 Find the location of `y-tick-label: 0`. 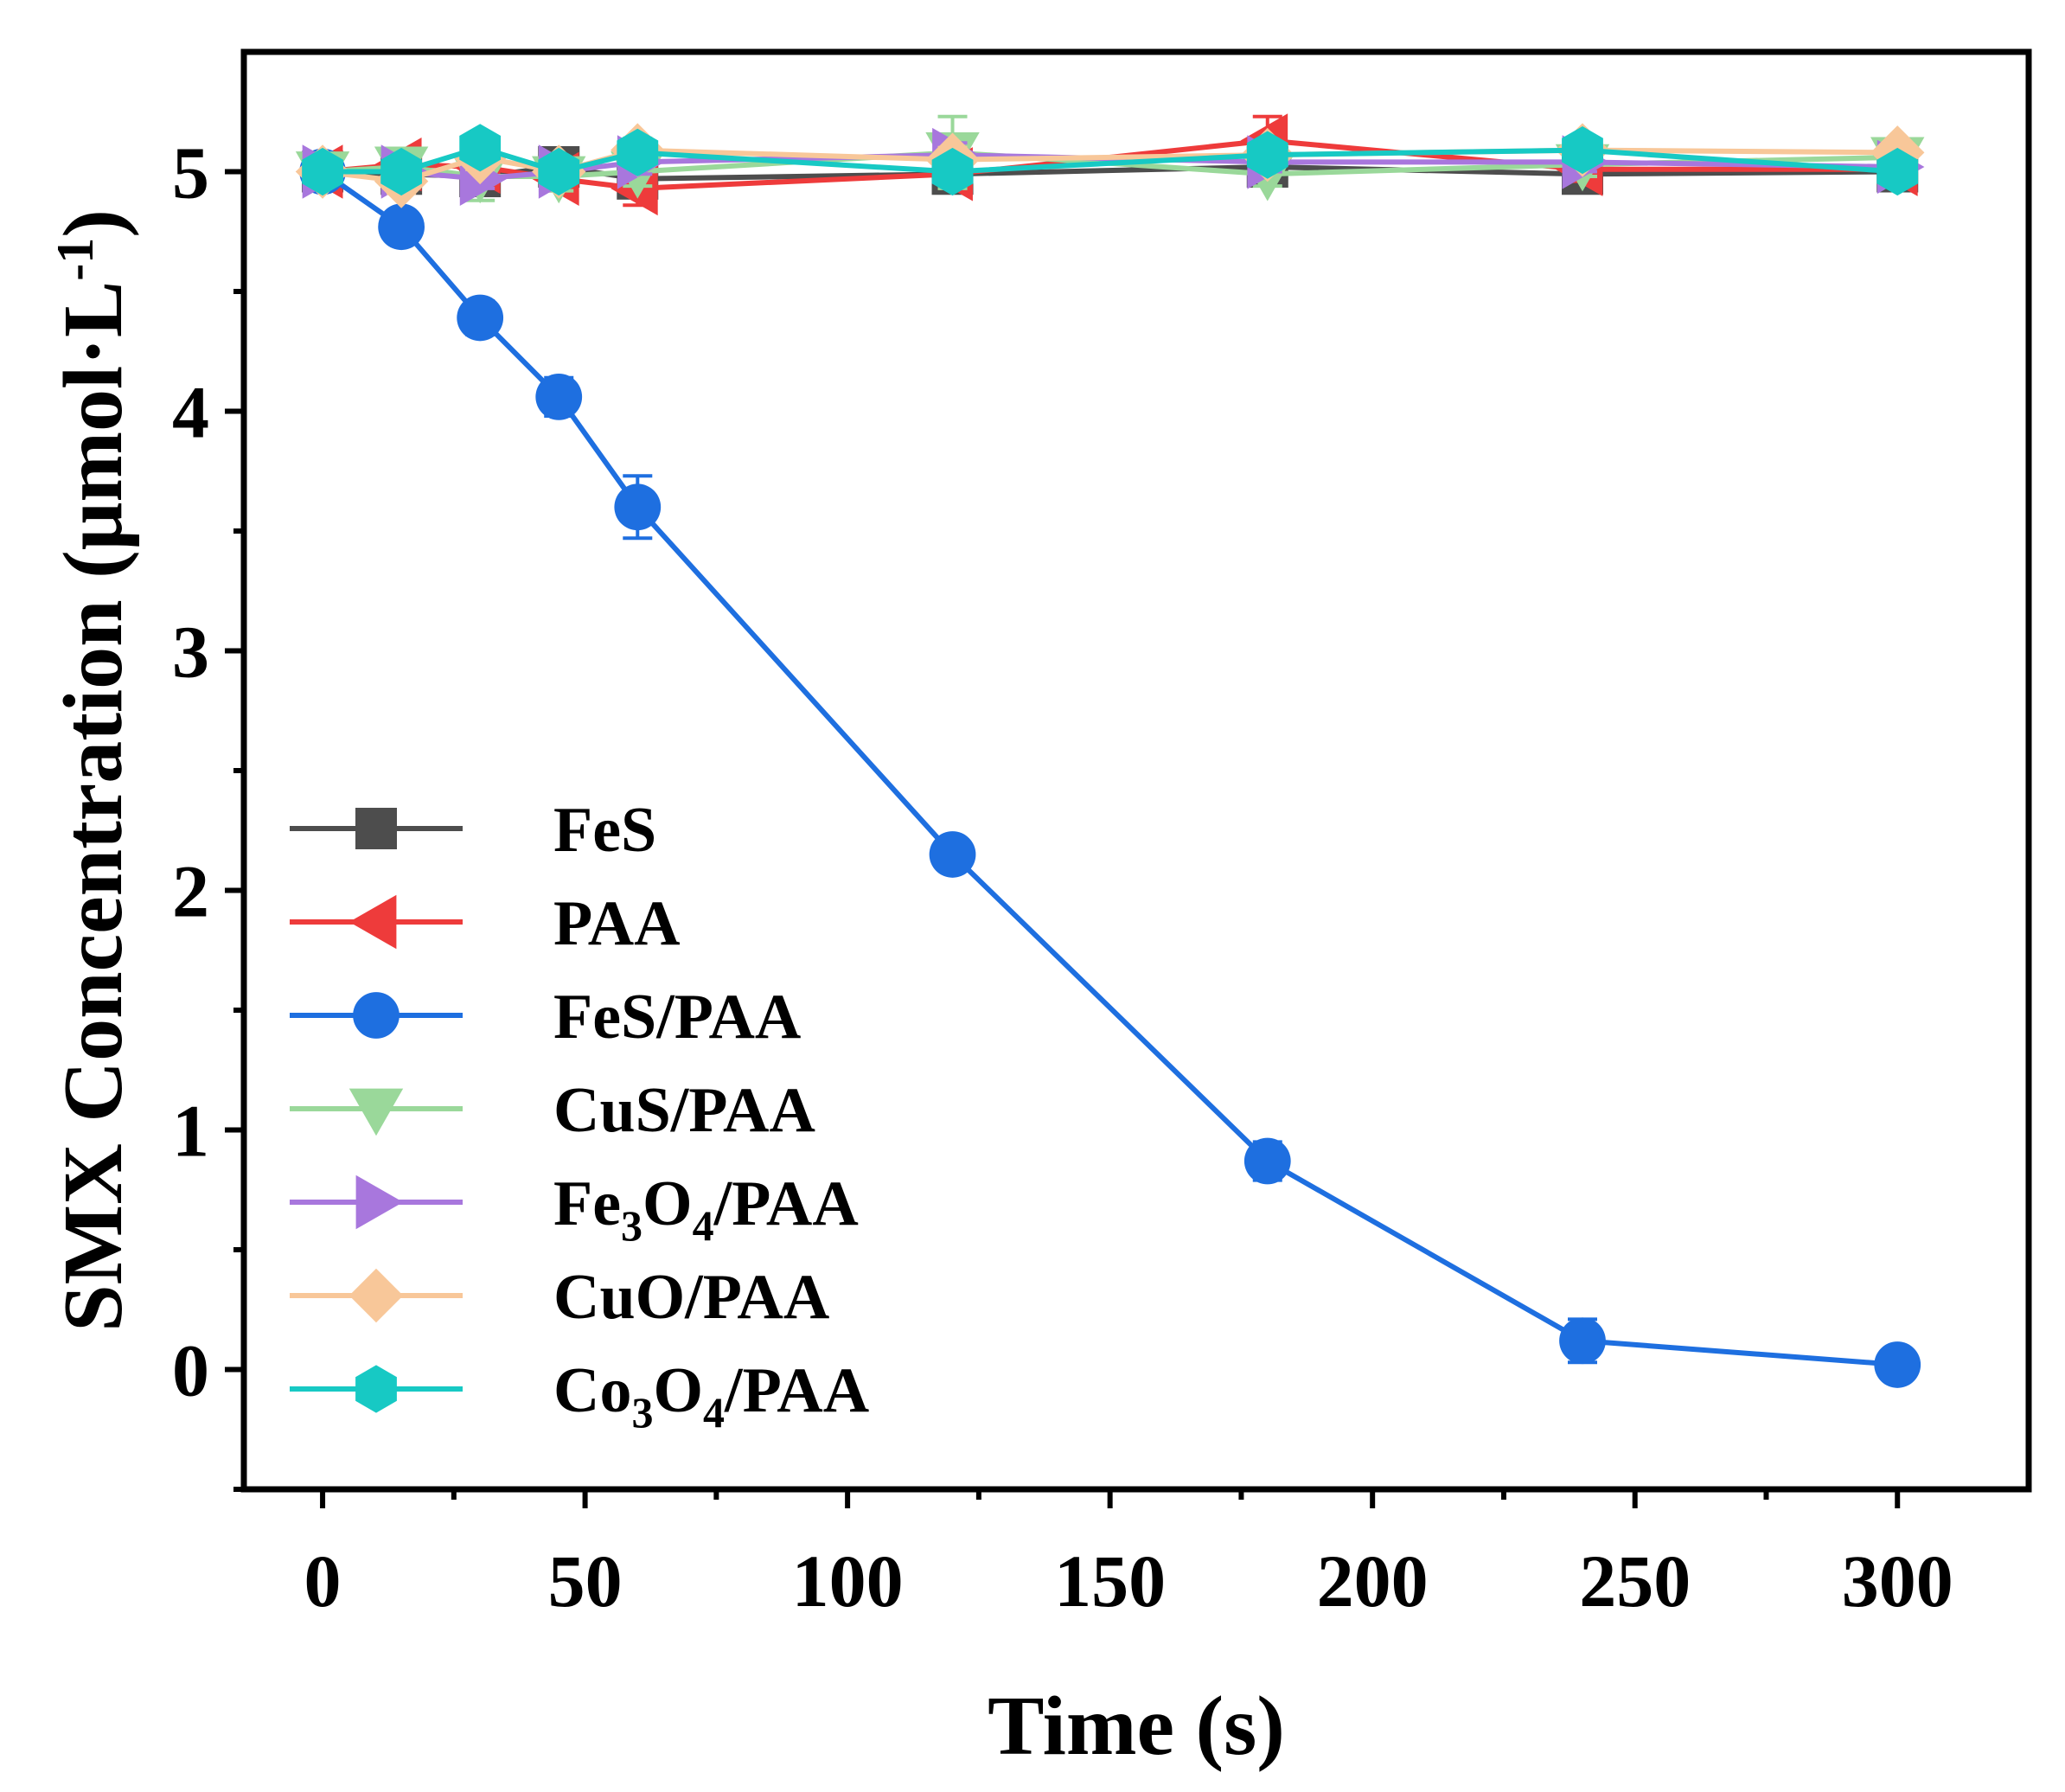

y-tick-label: 0 is located at coordinates (190, 1370).